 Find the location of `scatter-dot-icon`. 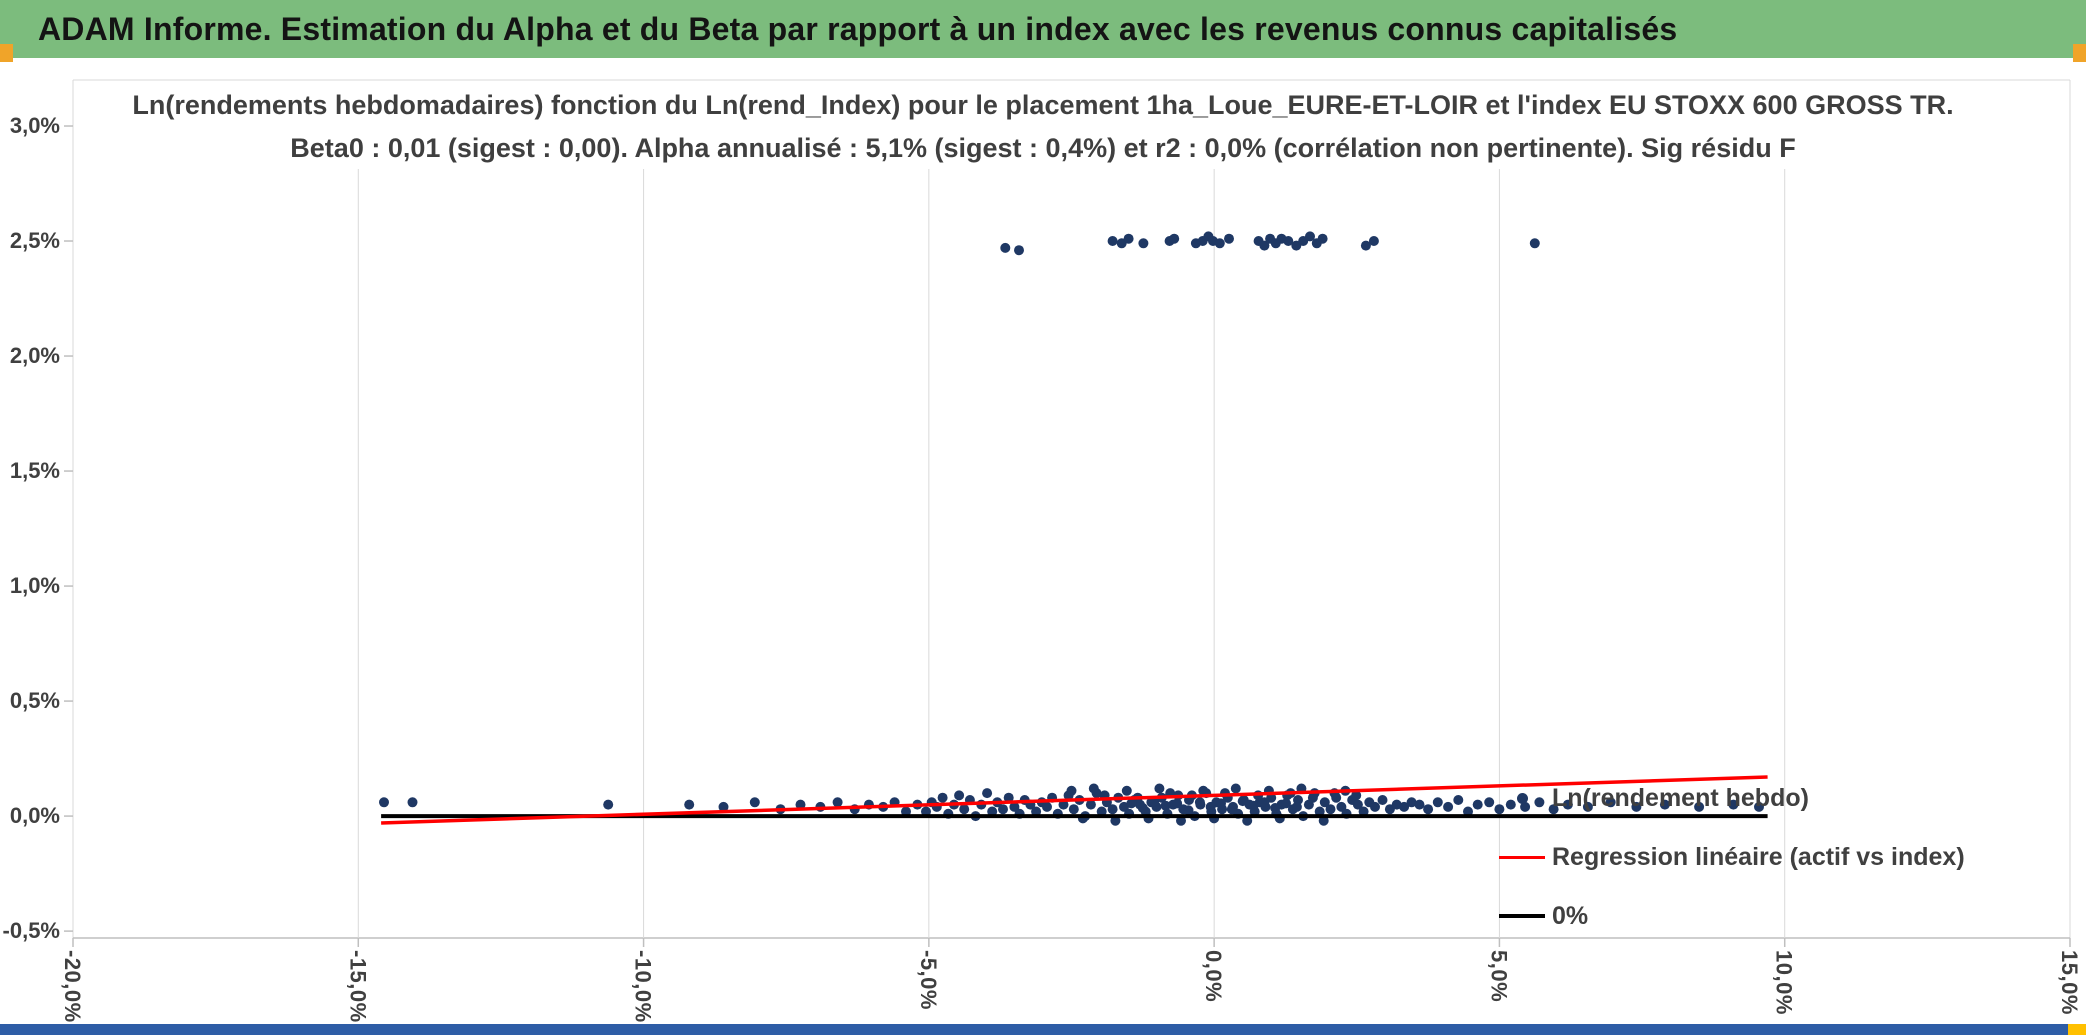

scatter-dot-icon is located at coordinates (1522, 798).